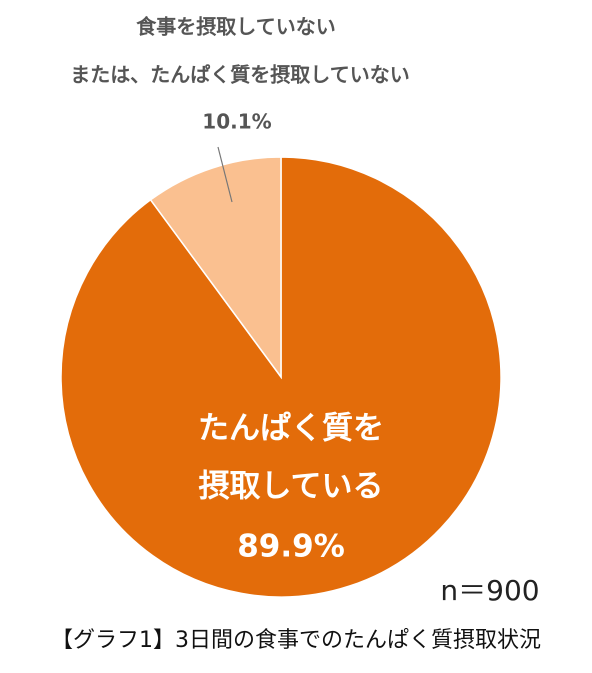  Describe the element at coordinates (236, 122) in the screenshot. I see `value-label: 10.1%` at that location.